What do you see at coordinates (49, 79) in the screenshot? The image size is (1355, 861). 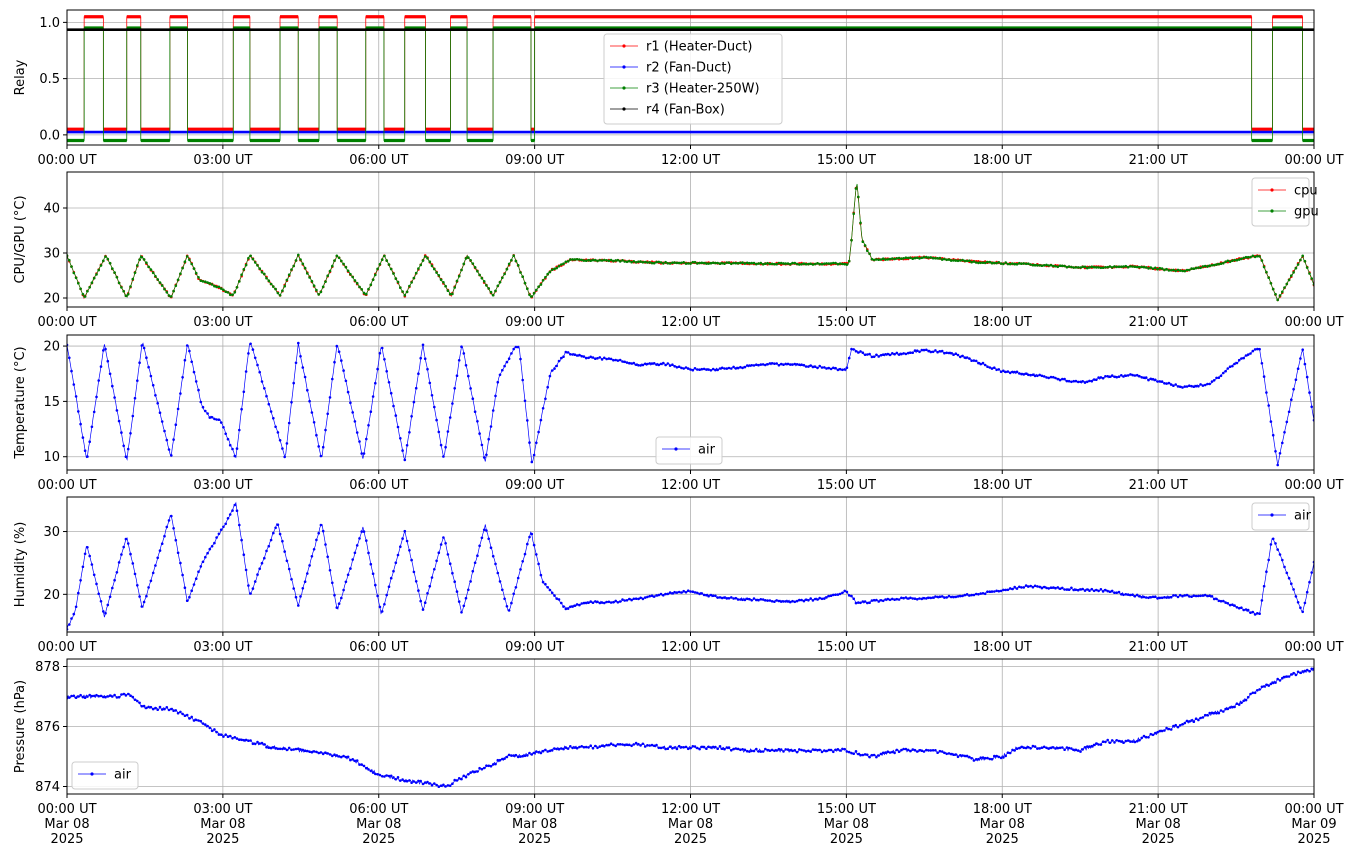 I see `y-tick-label: 0.5` at bounding box center [49, 79].